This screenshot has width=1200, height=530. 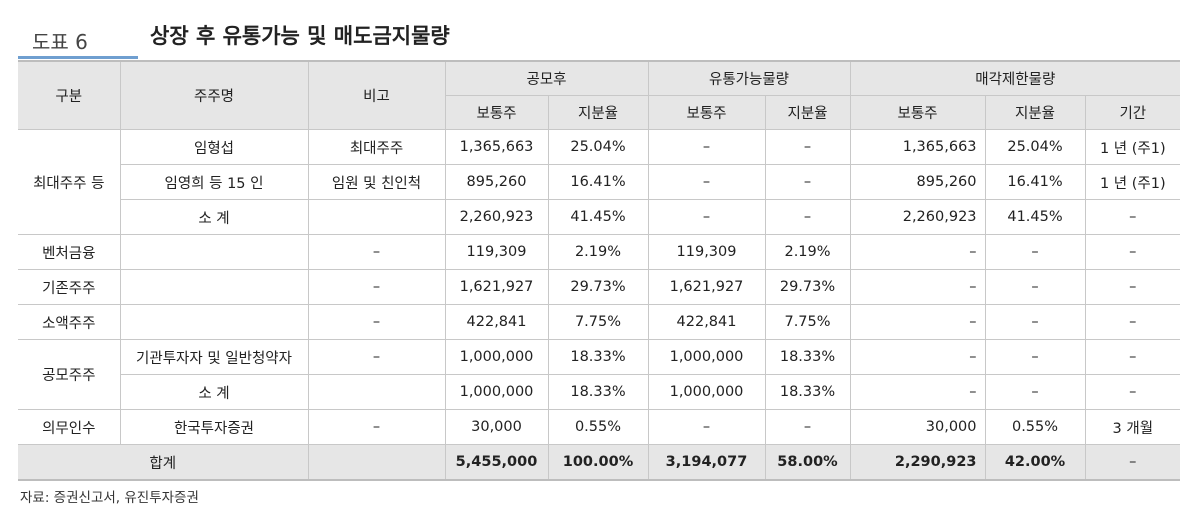 I want to click on source-note: 자료: 증권신고서, 유진투자증권, so click(x=109, y=498).